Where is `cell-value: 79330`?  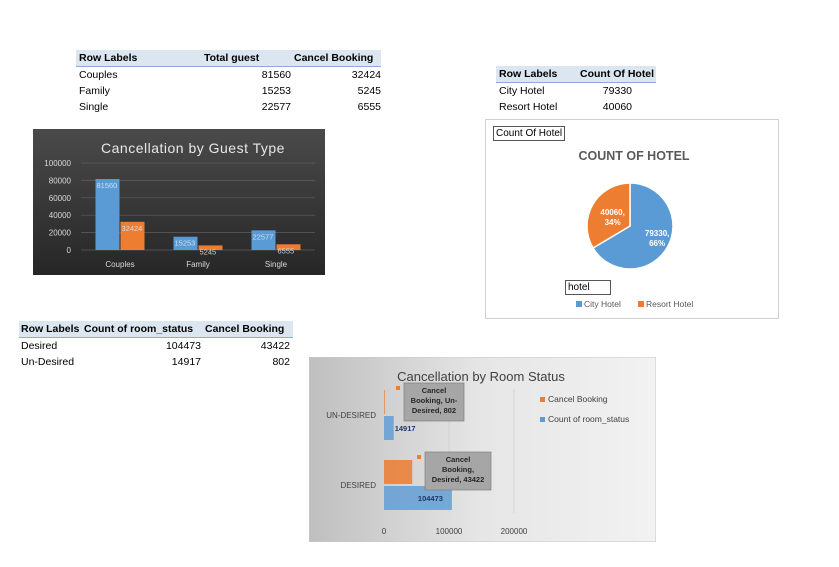
cell-value: 79330 is located at coordinates (617, 91).